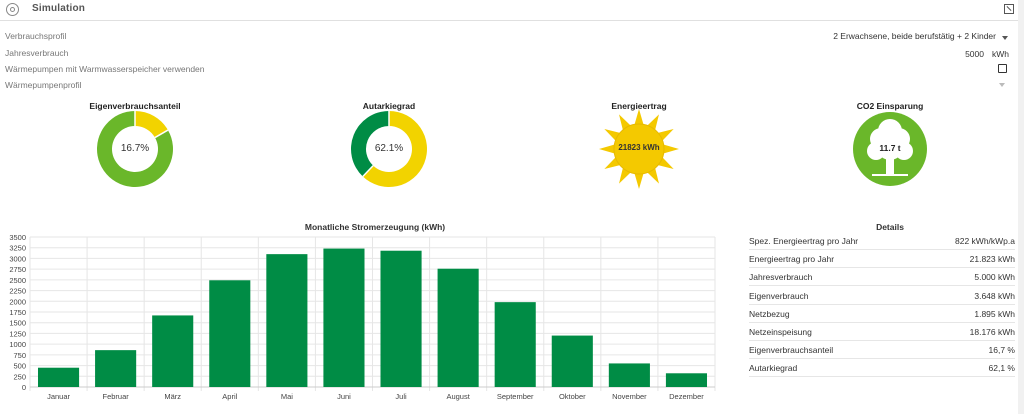 The image size is (1024, 414). Describe the element at coordinates (1005, 38) in the screenshot. I see `chevron-down-icon` at that location.